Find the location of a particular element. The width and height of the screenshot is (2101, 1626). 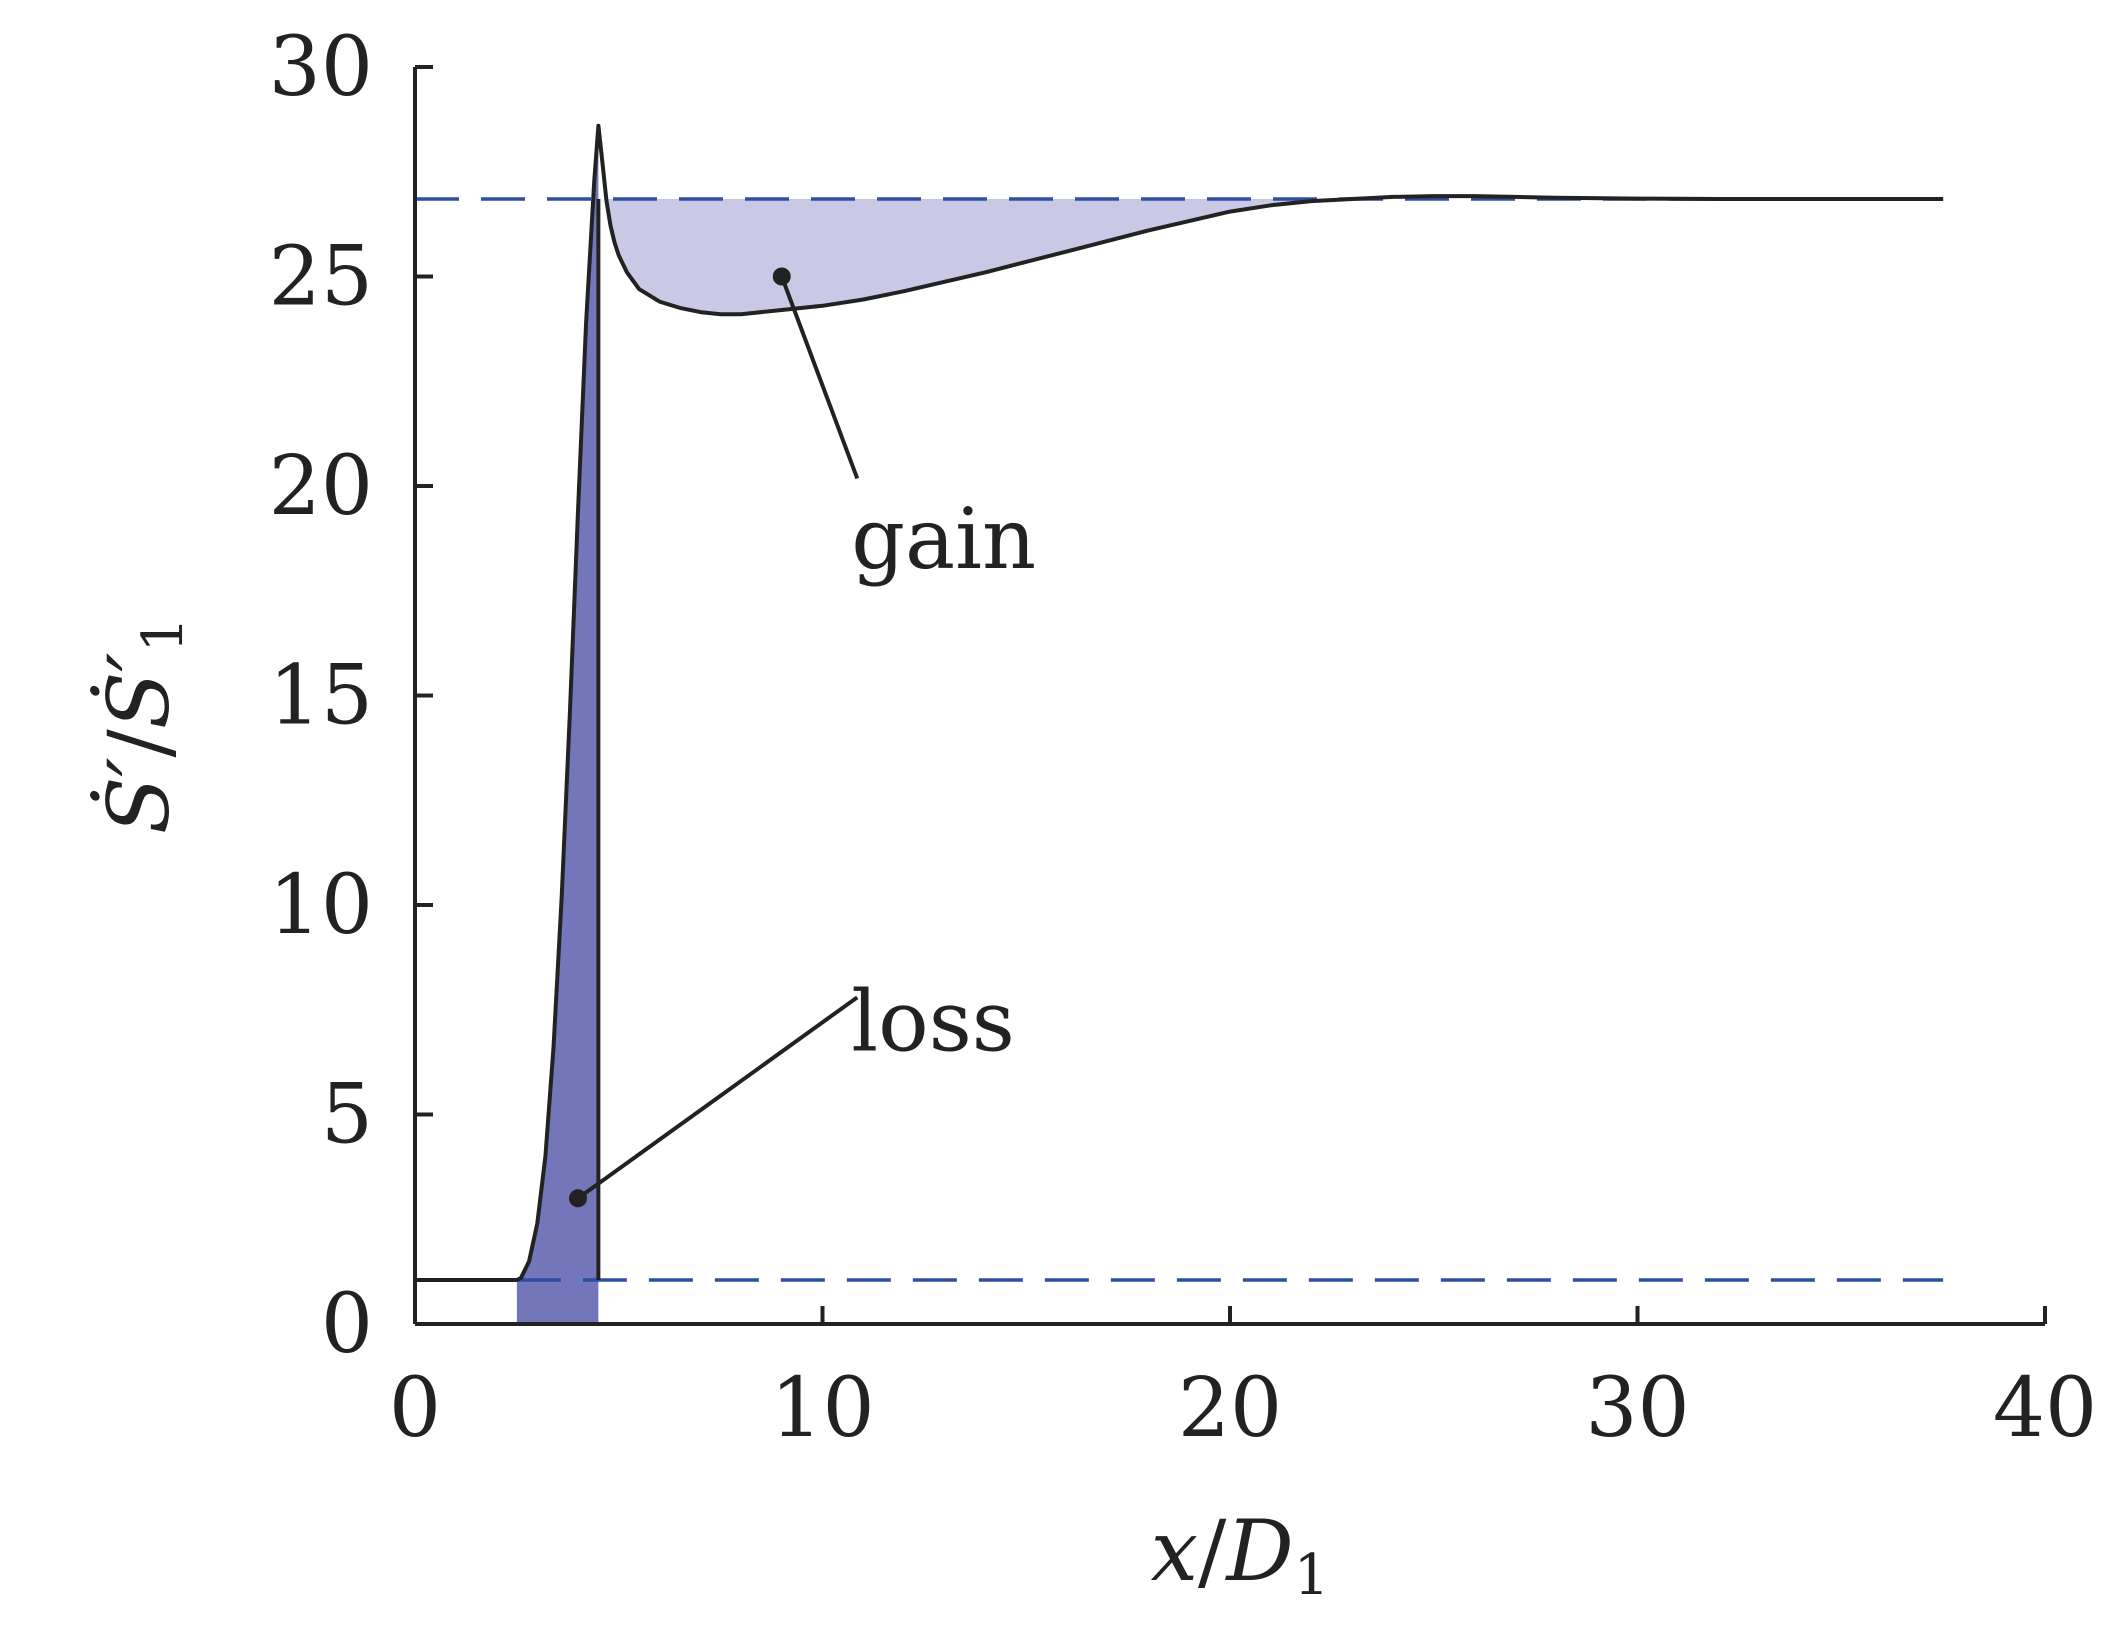

y-axis-label: Ṡ′/Ṡ′1 is located at coordinates (143, 725).